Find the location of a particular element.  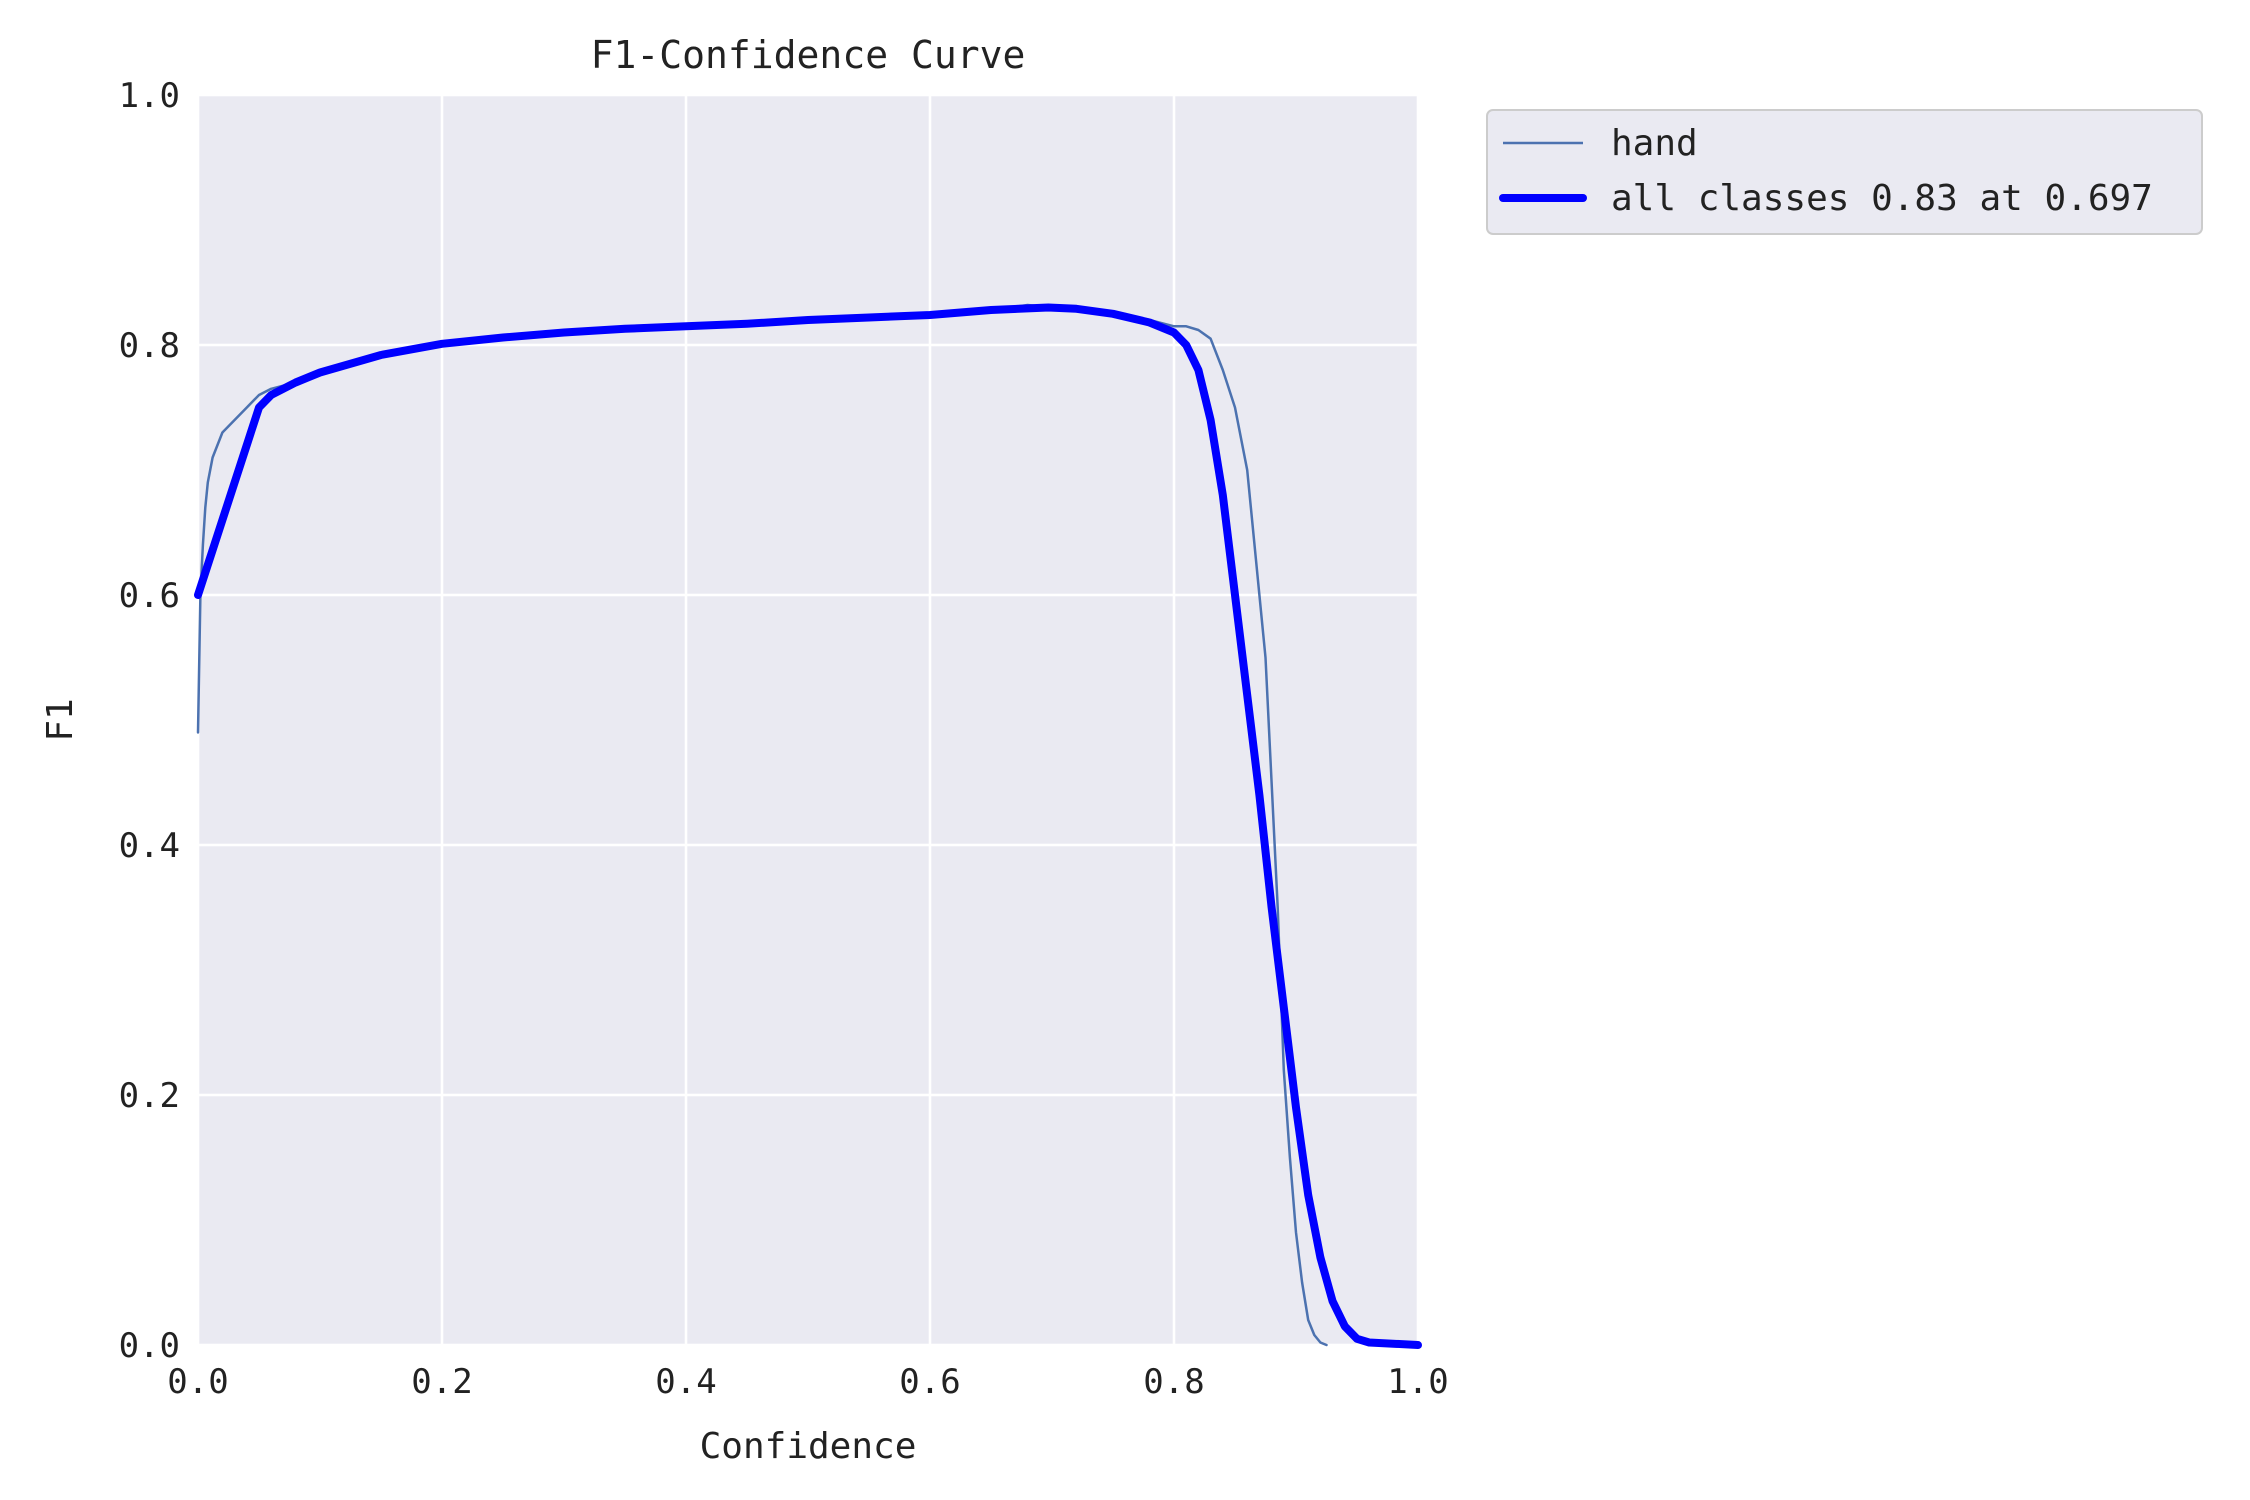

y-tick-label: 0.8 is located at coordinates (149, 346).